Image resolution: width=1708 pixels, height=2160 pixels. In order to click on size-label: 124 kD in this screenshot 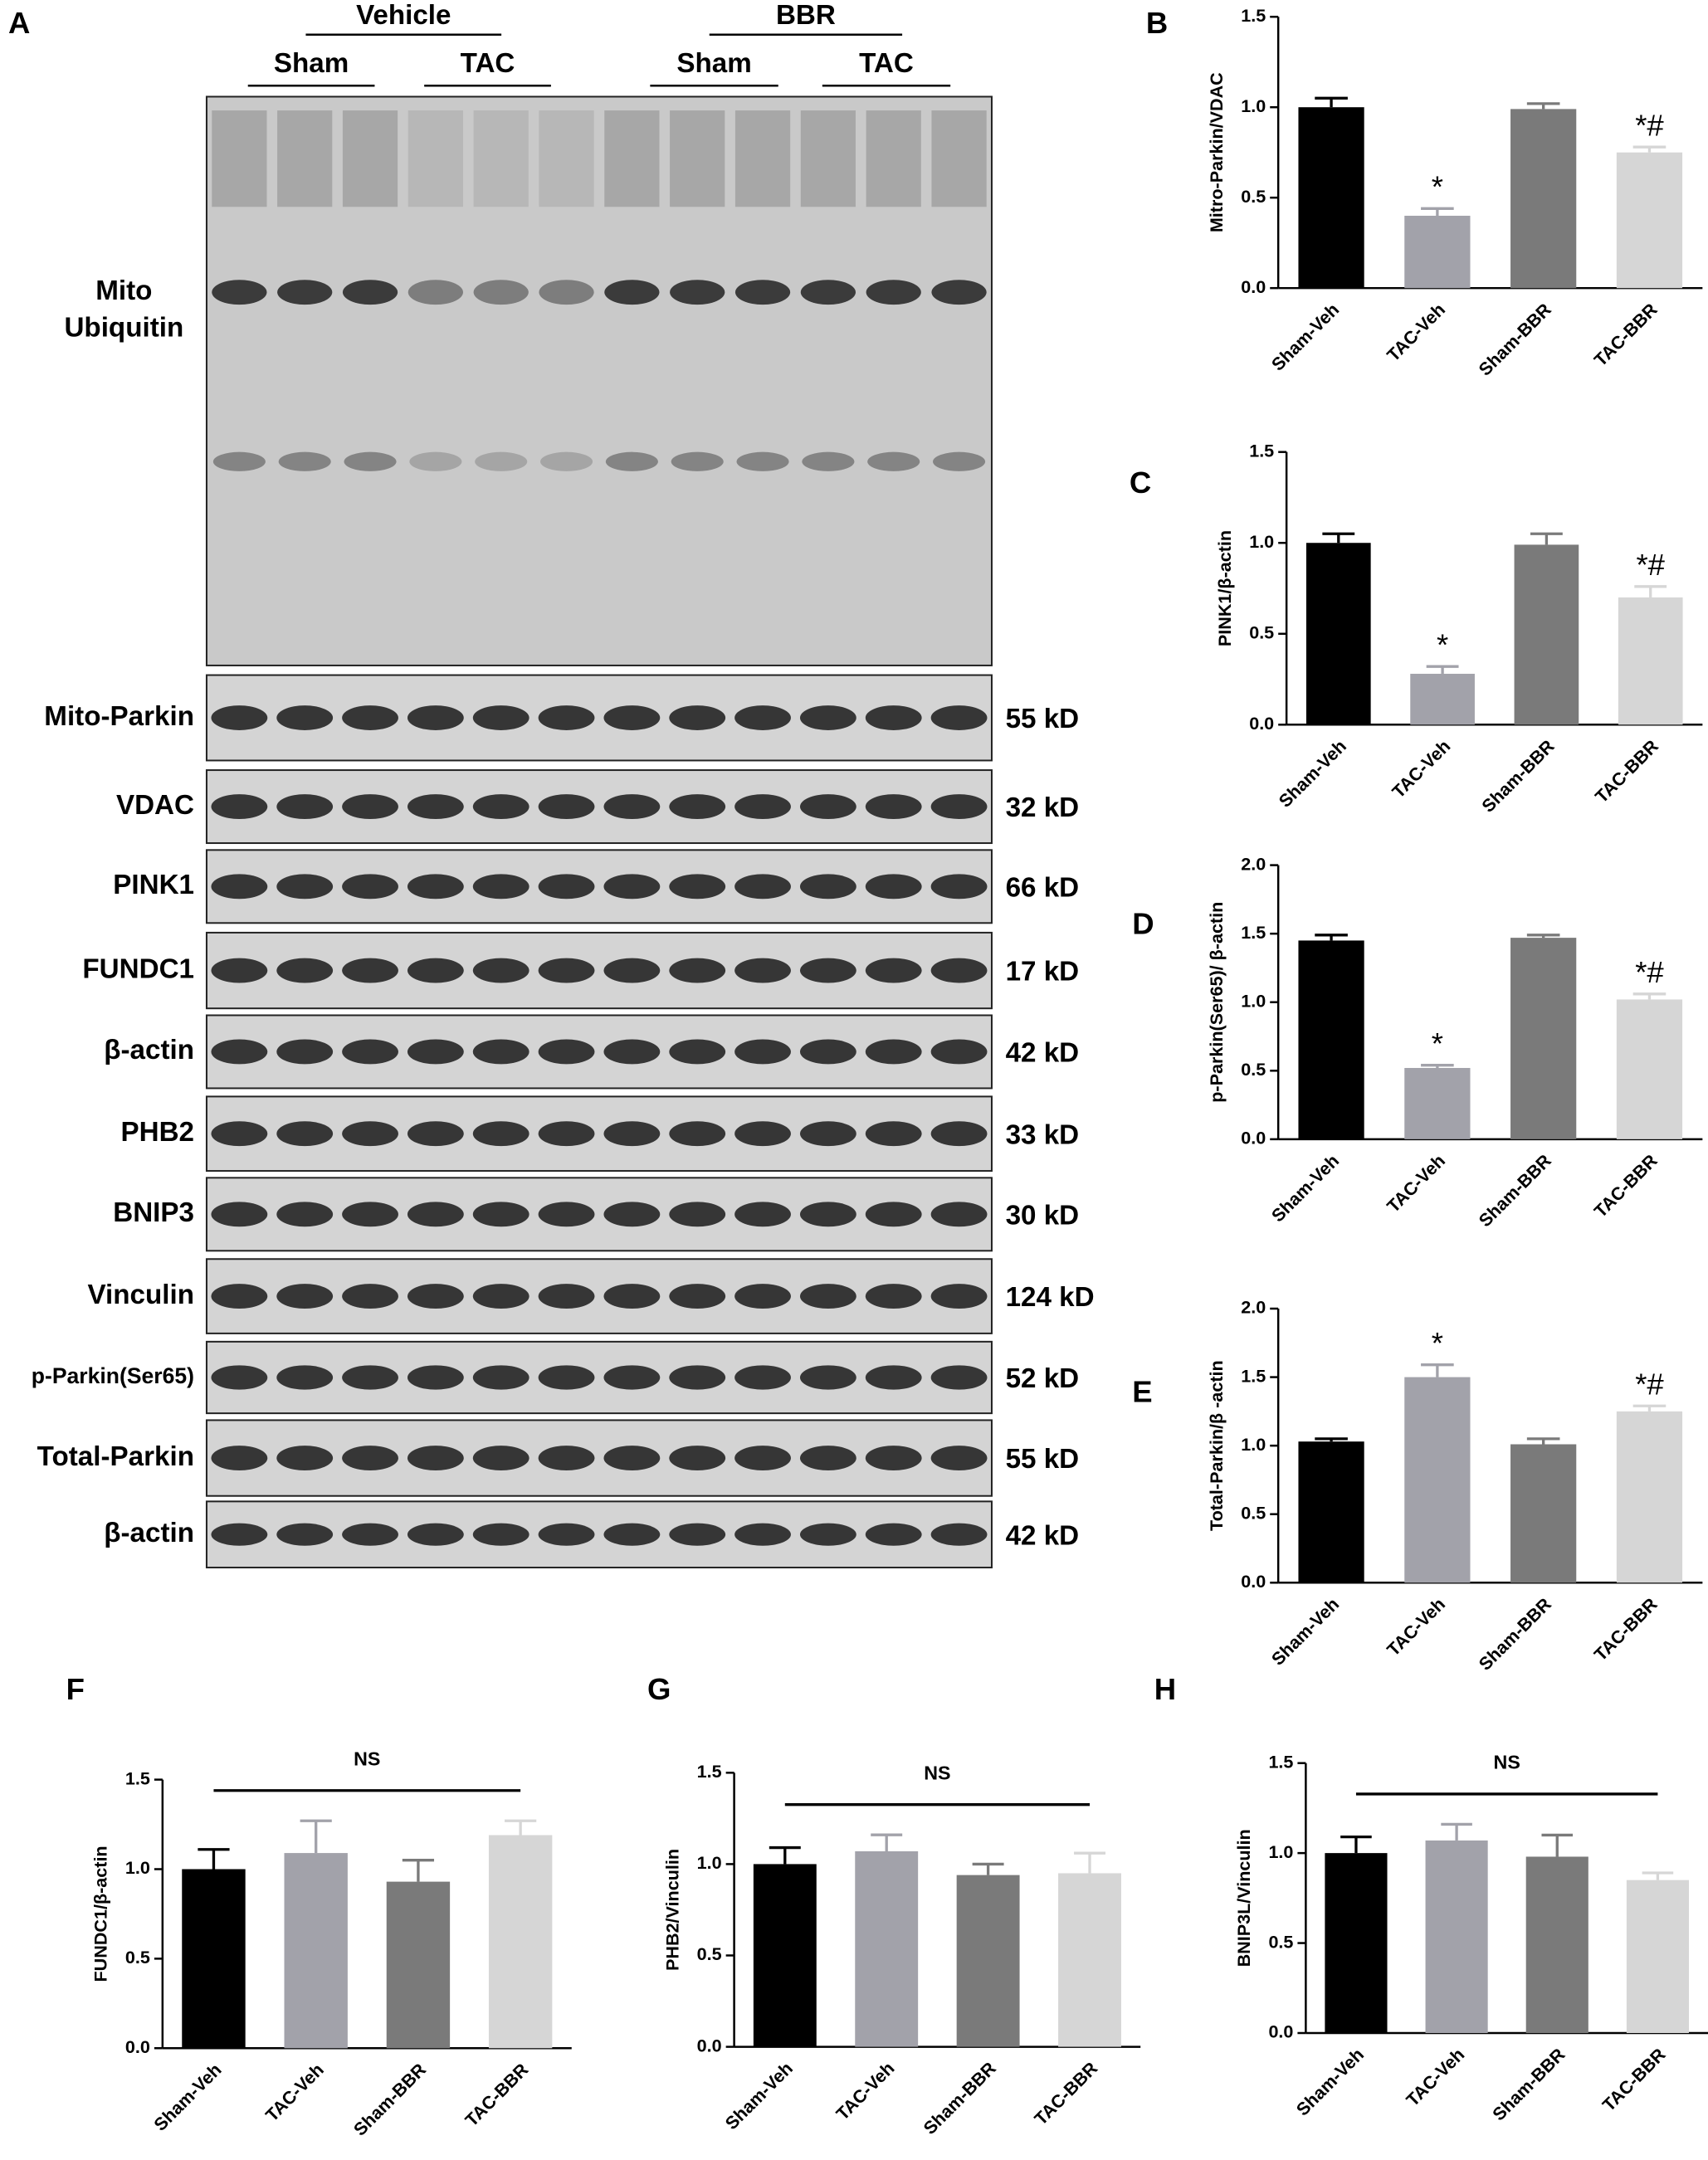, I will do `click(1050, 1297)`.